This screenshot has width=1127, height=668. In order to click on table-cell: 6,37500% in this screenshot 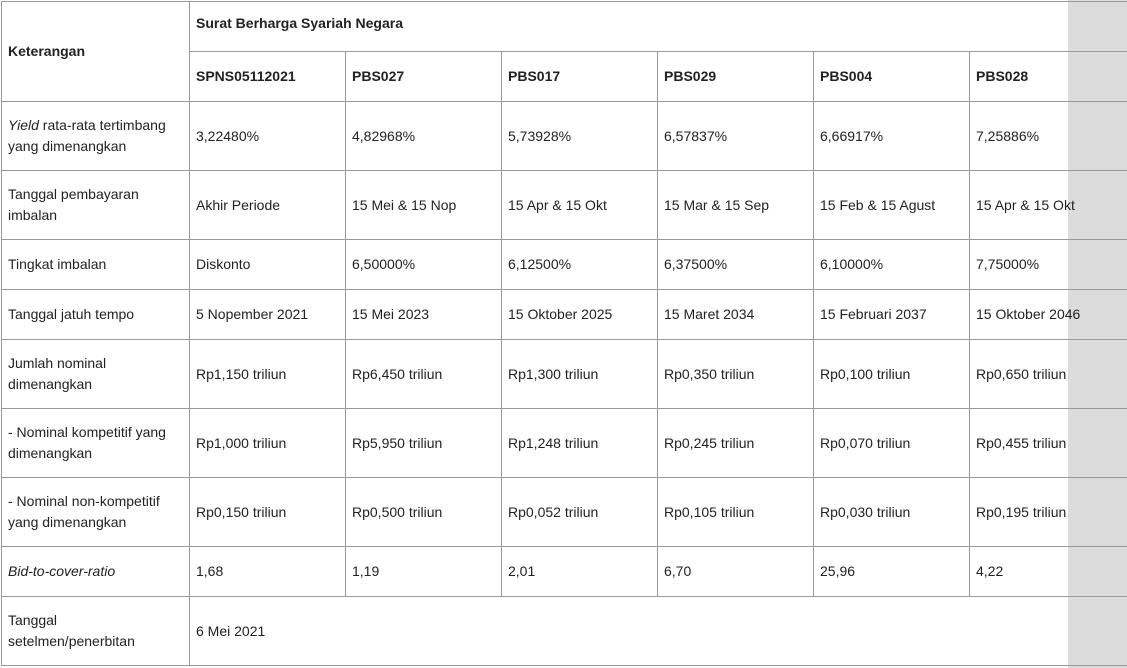, I will do `click(735, 264)`.